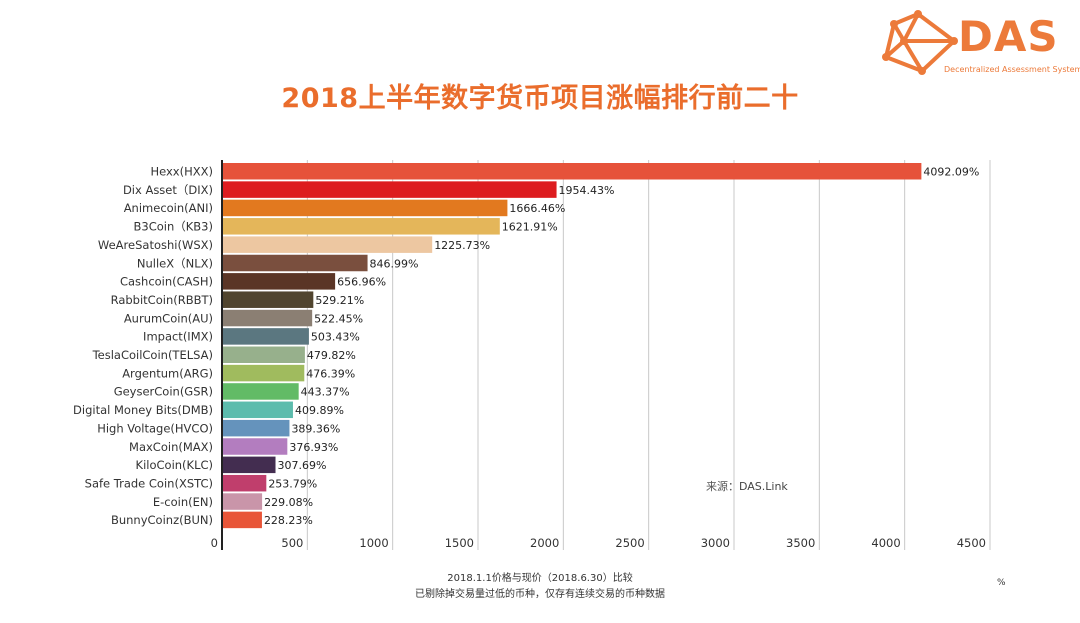 The width and height of the screenshot is (1080, 623). What do you see at coordinates (178, 337) in the screenshot?
I see `category-label: Impact(IMX)` at bounding box center [178, 337].